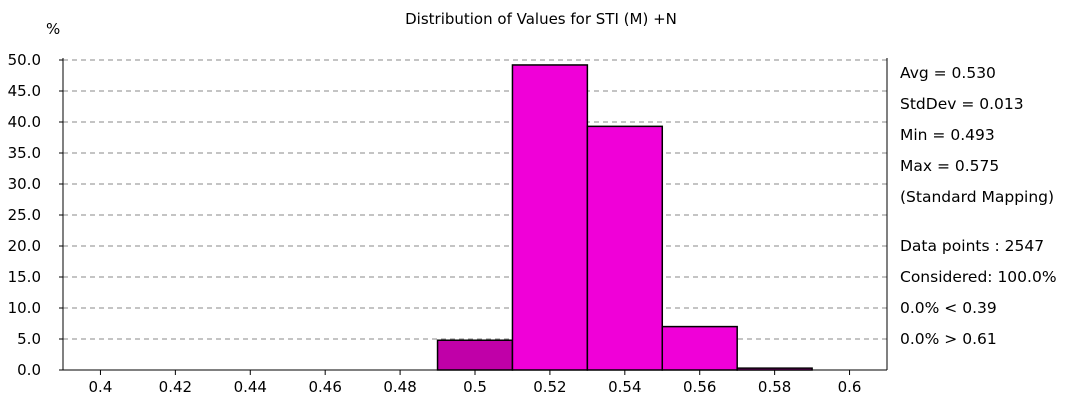 The image size is (1080, 403). Describe the element at coordinates (53, 29) in the screenshot. I see `y-axis-unit-label: %` at that location.